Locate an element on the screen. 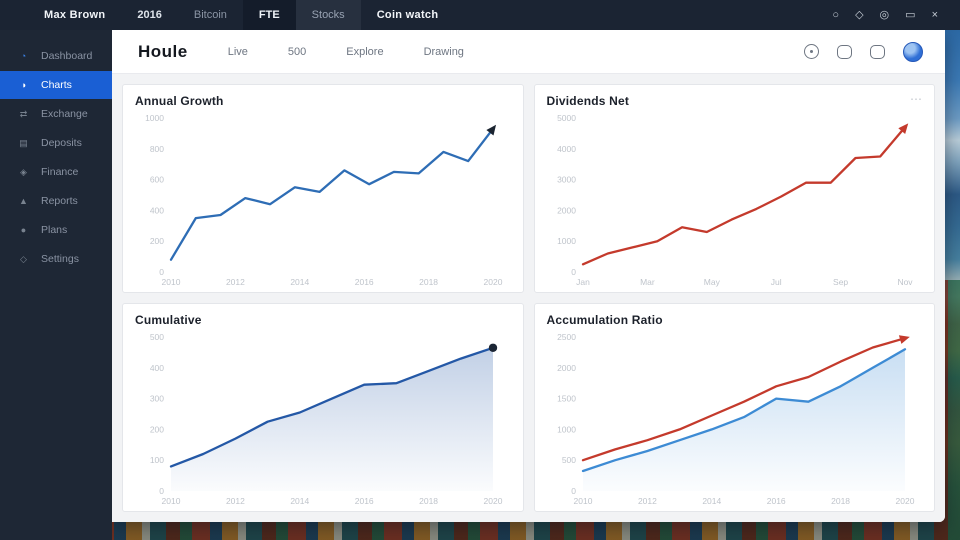 The width and height of the screenshot is (960, 540). nav-item-explore: Explore is located at coordinates (365, 51).